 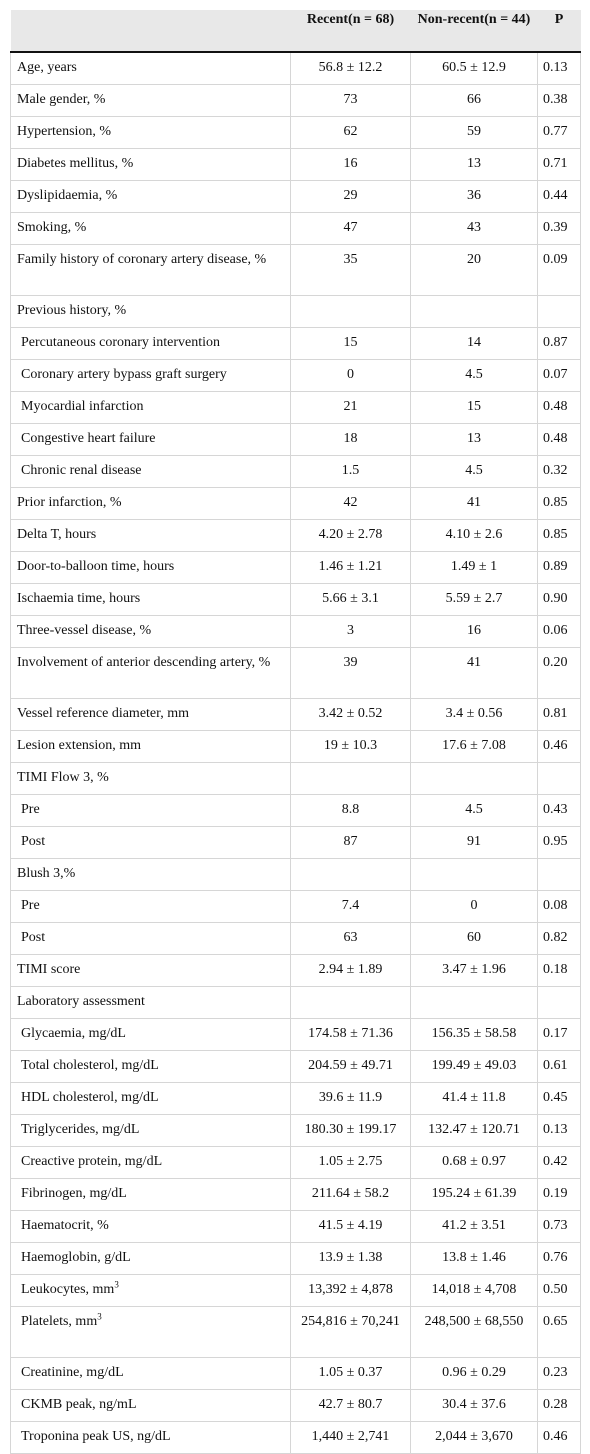 I want to click on table-row: TIMI Flow 3, %, so click(x=295, y=778).